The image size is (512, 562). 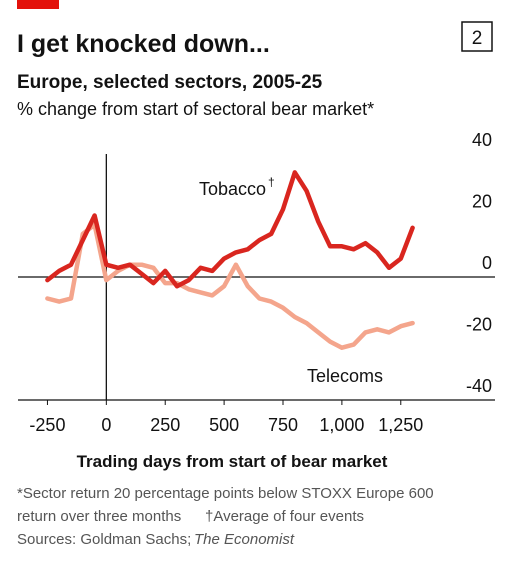 What do you see at coordinates (38, 4) in the screenshot?
I see `brand-bar` at bounding box center [38, 4].